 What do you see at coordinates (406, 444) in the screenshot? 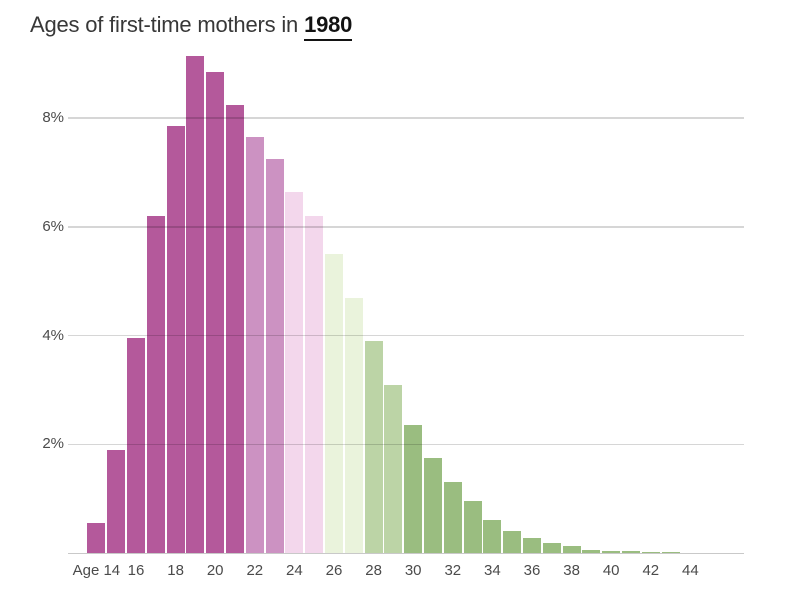
I see `gridline-2pct` at bounding box center [406, 444].